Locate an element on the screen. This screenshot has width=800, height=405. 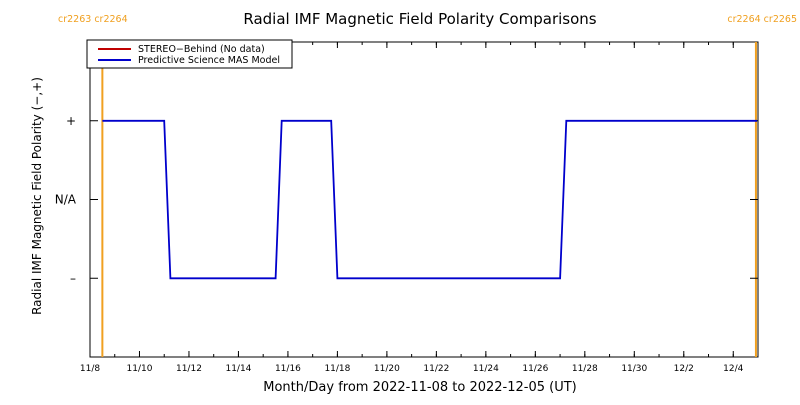
x-tick-label: 11/8 is located at coordinates (90, 369).